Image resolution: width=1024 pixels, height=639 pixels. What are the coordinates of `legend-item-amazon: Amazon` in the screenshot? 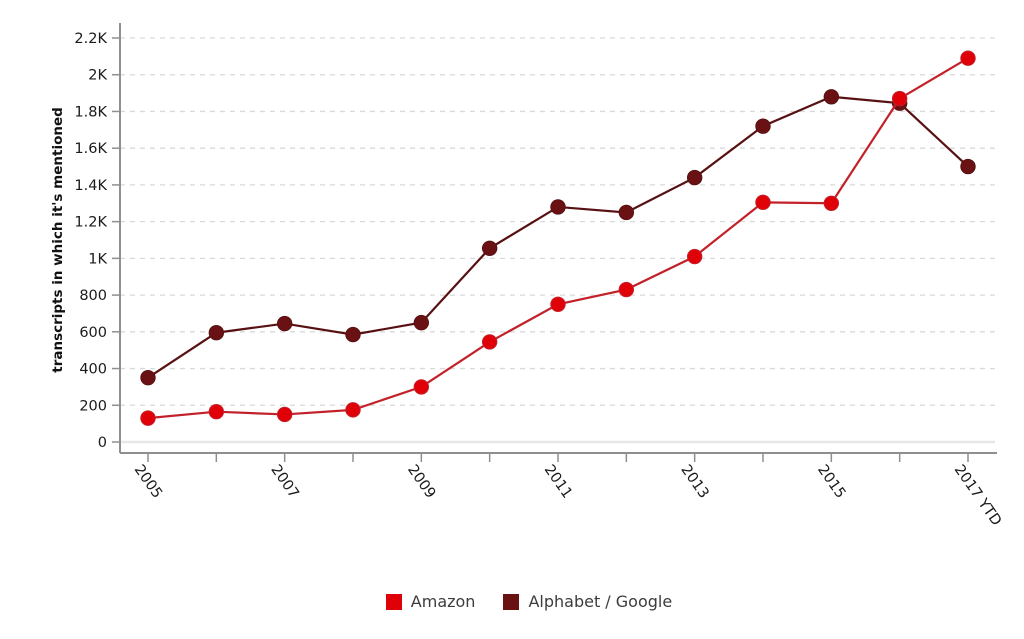 It's located at (430, 601).